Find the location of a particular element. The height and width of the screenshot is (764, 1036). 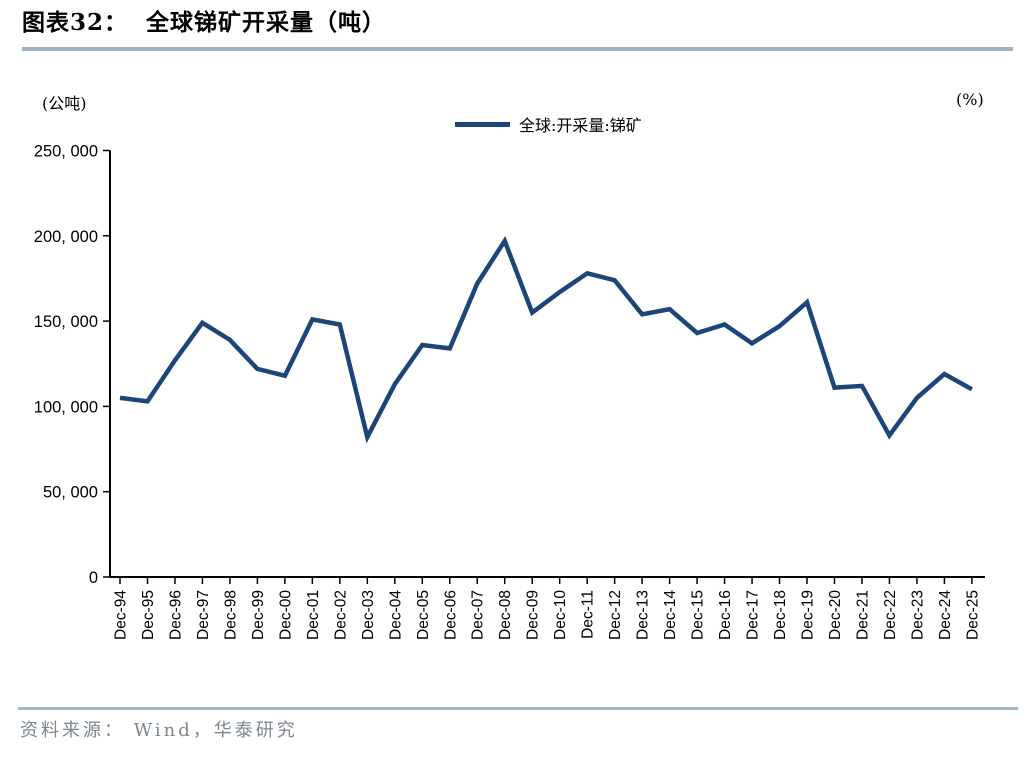

figure-header: 图表32： 全球锑矿开采量（吨） is located at coordinates (518, 23).